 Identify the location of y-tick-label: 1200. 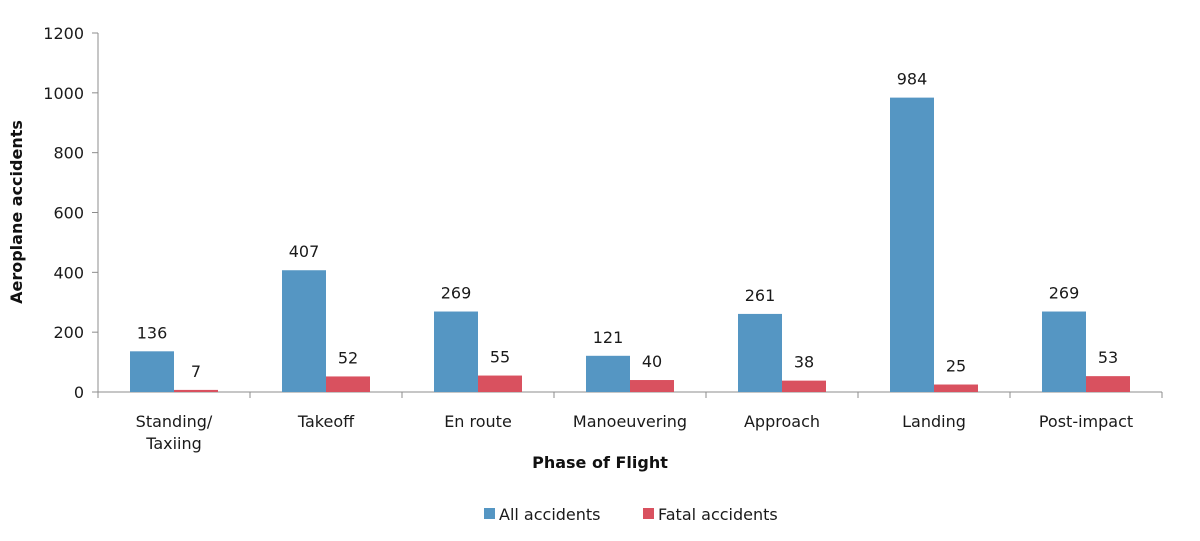
(63, 33).